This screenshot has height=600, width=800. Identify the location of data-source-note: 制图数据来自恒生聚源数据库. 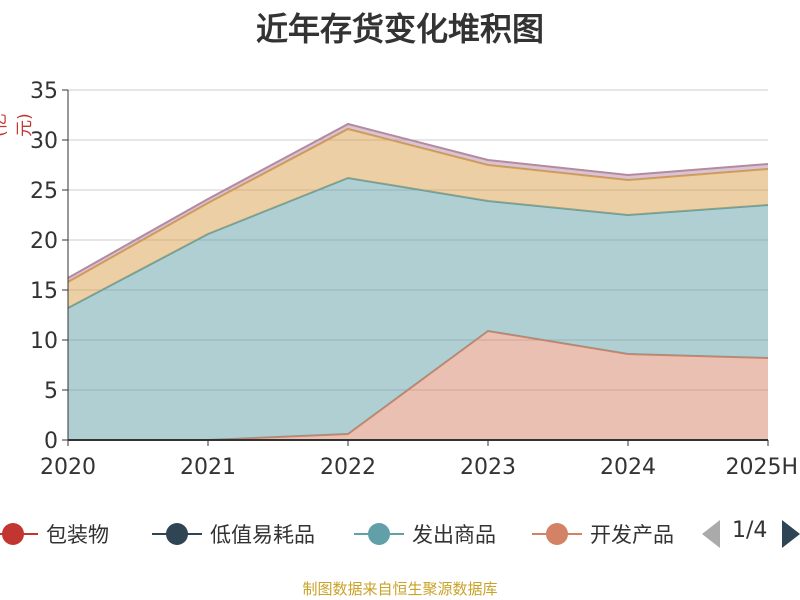
(400, 589).